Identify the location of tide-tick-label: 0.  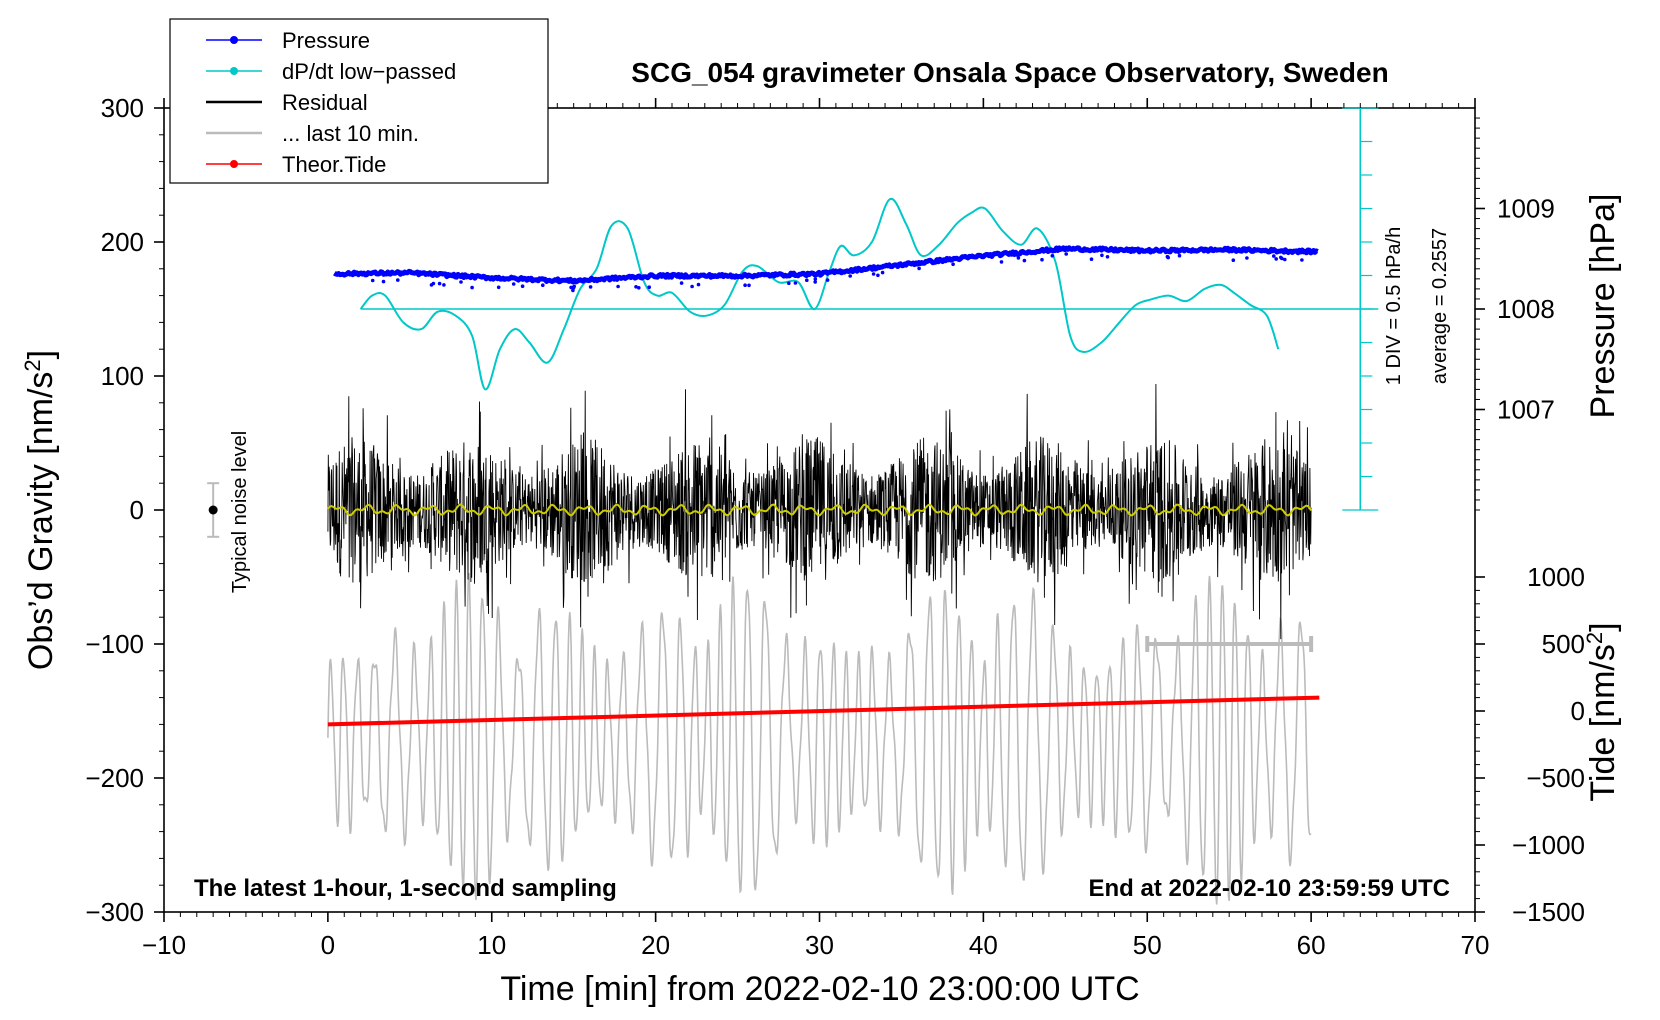
(1578, 711).